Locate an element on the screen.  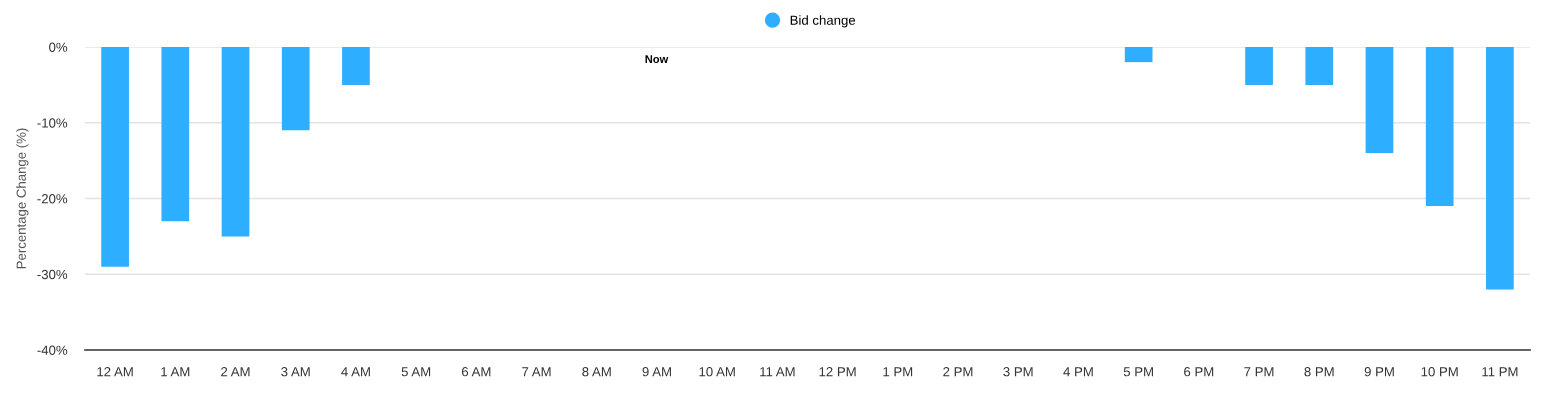
x-tick-label: 4 PM is located at coordinates (1078, 372).